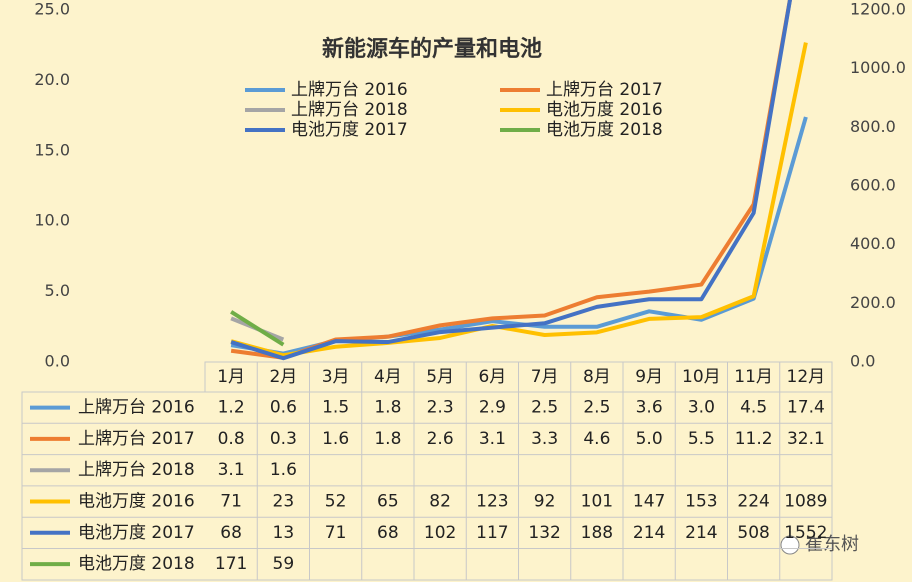  I want to click on legend-label: 电池万度 2017, so click(349, 130).